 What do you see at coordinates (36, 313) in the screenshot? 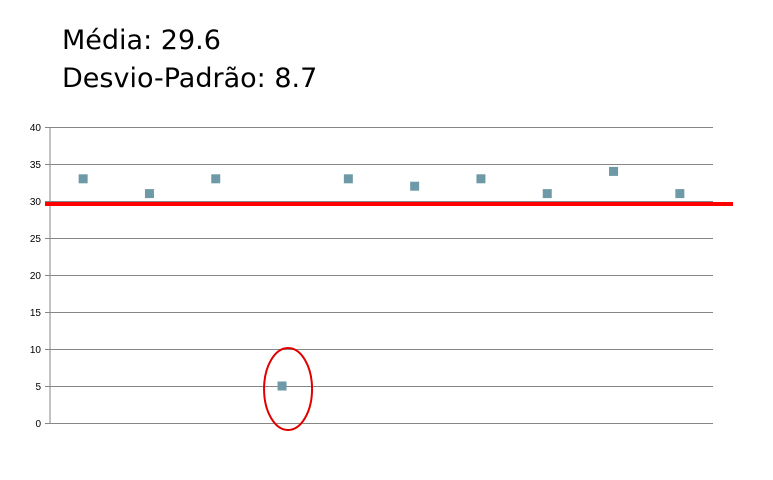
I see `y-tick-label: 15` at bounding box center [36, 313].